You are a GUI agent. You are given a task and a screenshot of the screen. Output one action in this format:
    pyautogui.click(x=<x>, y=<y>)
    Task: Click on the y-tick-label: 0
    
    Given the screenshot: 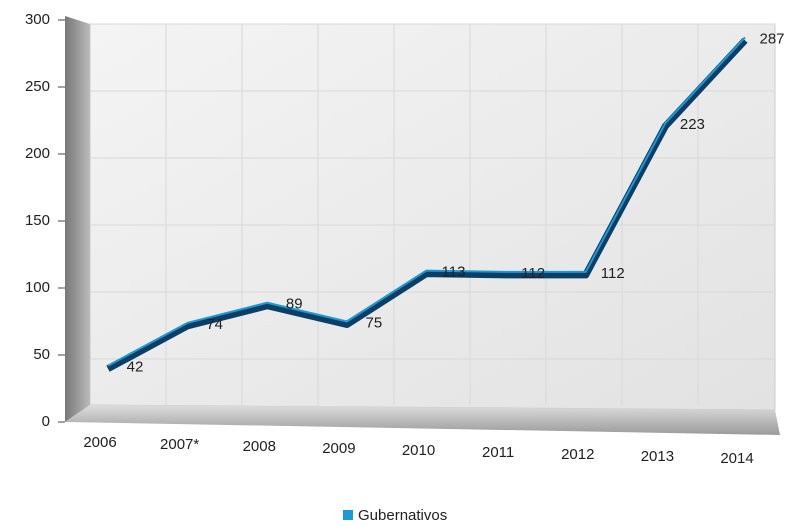 What is the action you would take?
    pyautogui.click(x=46, y=421)
    